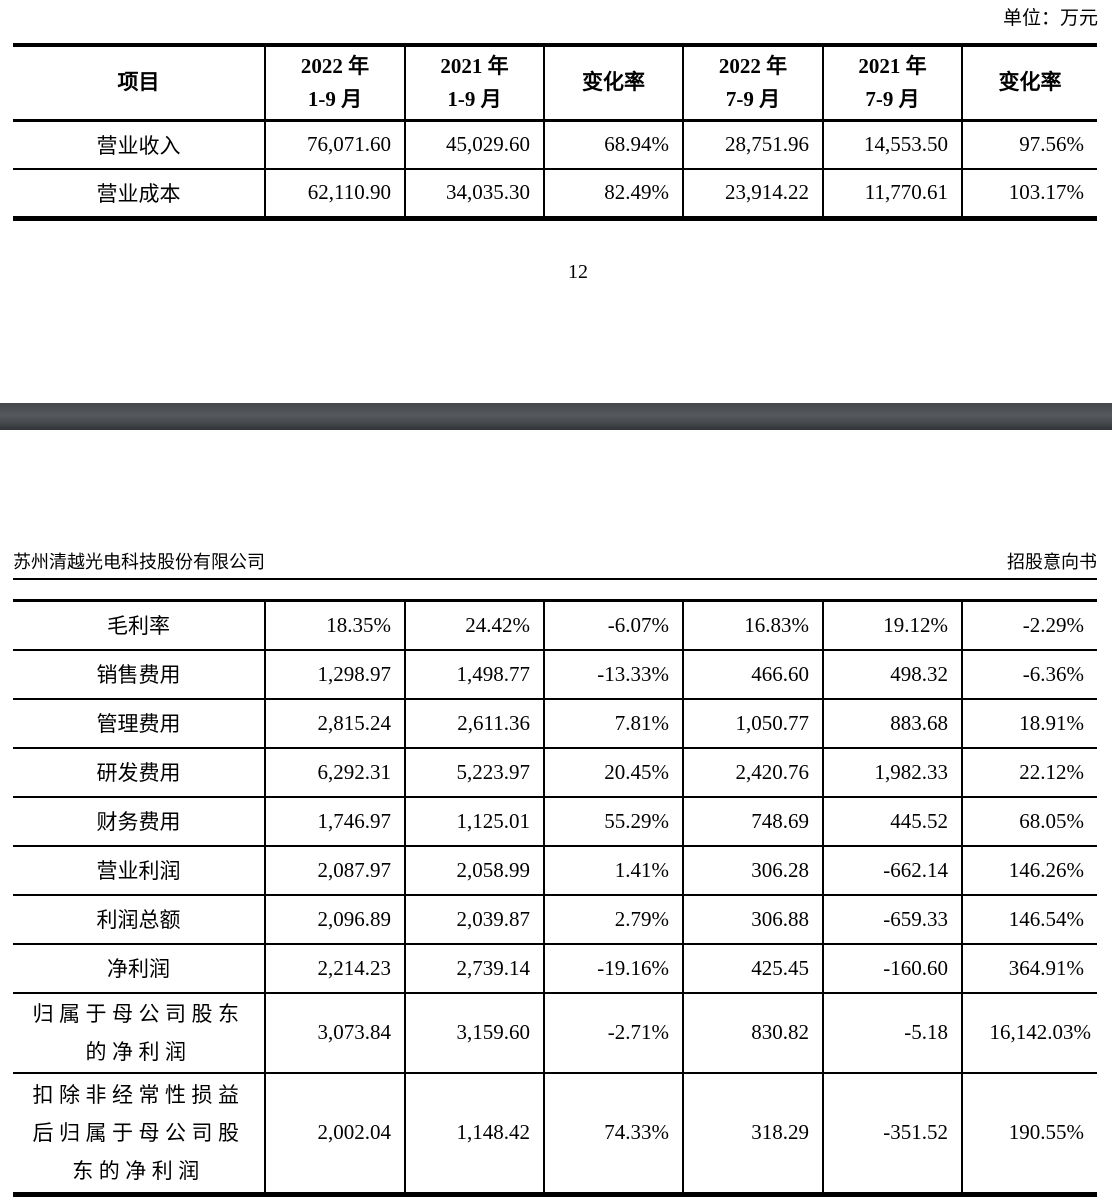 The height and width of the screenshot is (1204, 1112). I want to click on cell-value: -662.14, so click(892, 870).